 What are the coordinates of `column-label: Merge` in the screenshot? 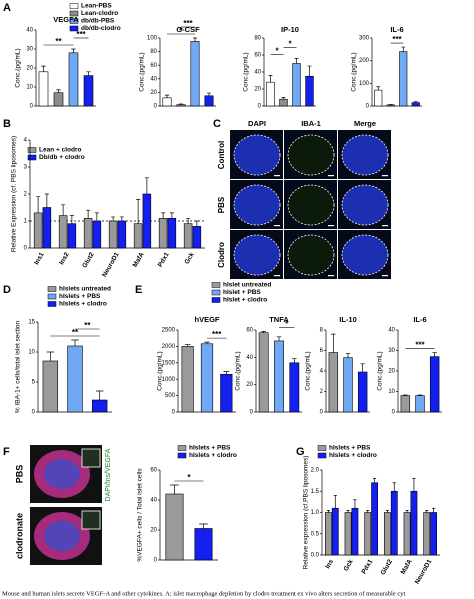 It's located at (365, 123).